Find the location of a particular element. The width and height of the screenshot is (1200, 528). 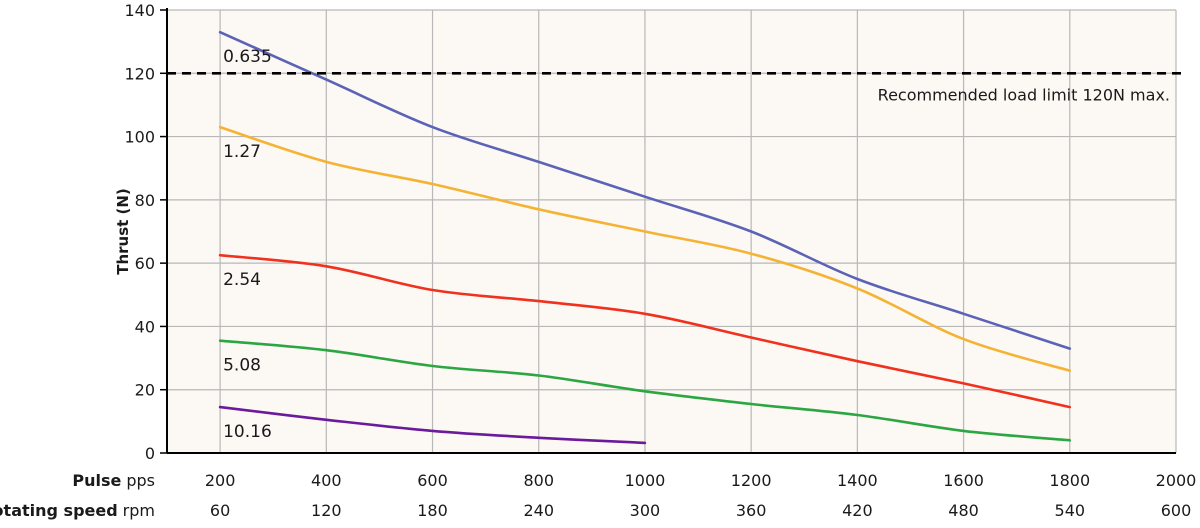

x-row-title: Rotating speed rpm is located at coordinates (77, 510).